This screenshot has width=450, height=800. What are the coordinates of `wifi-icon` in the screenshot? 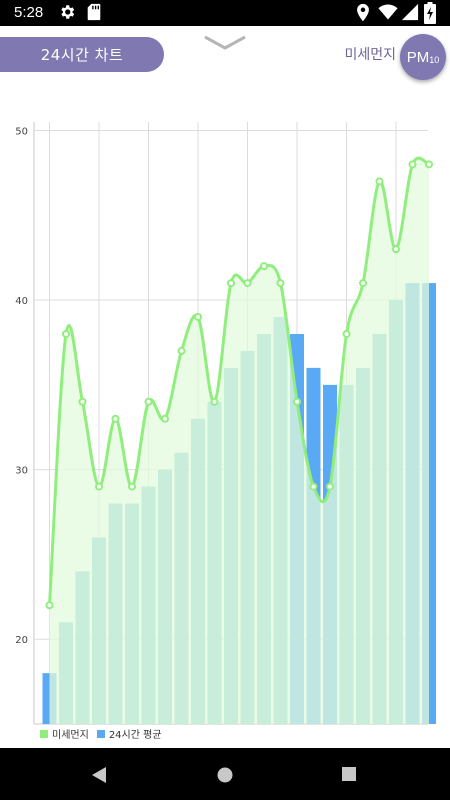 It's located at (388, 12).